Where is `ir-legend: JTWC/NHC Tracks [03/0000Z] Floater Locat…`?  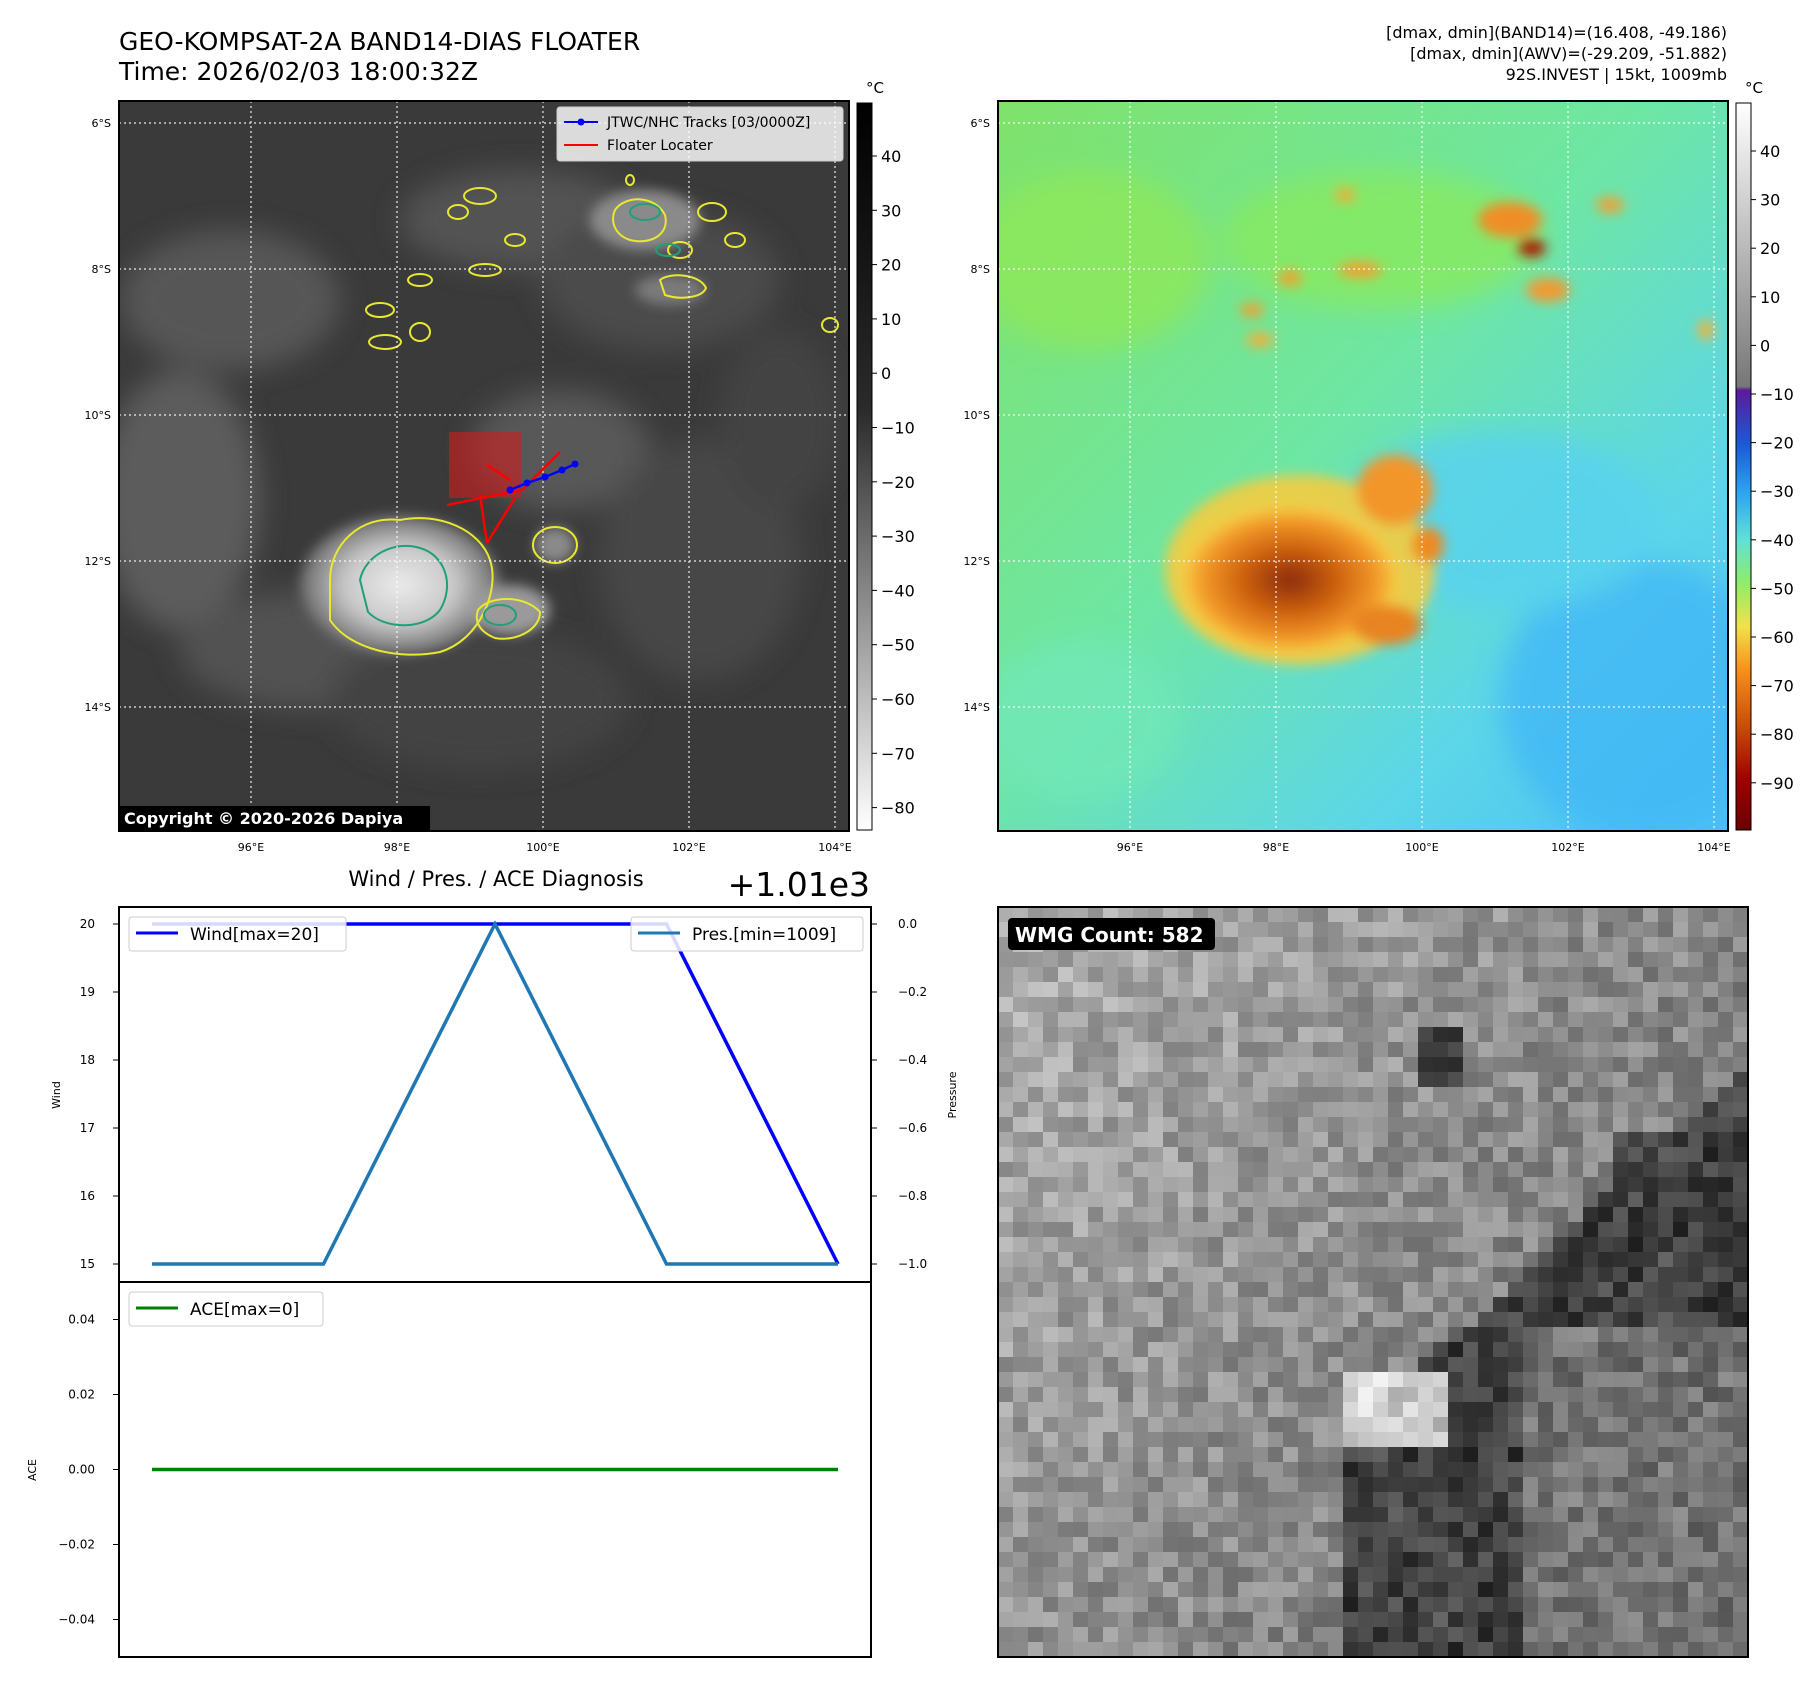 ir-legend: JTWC/NHC Tracks [03/0000Z] Floater Locat… is located at coordinates (700, 134).